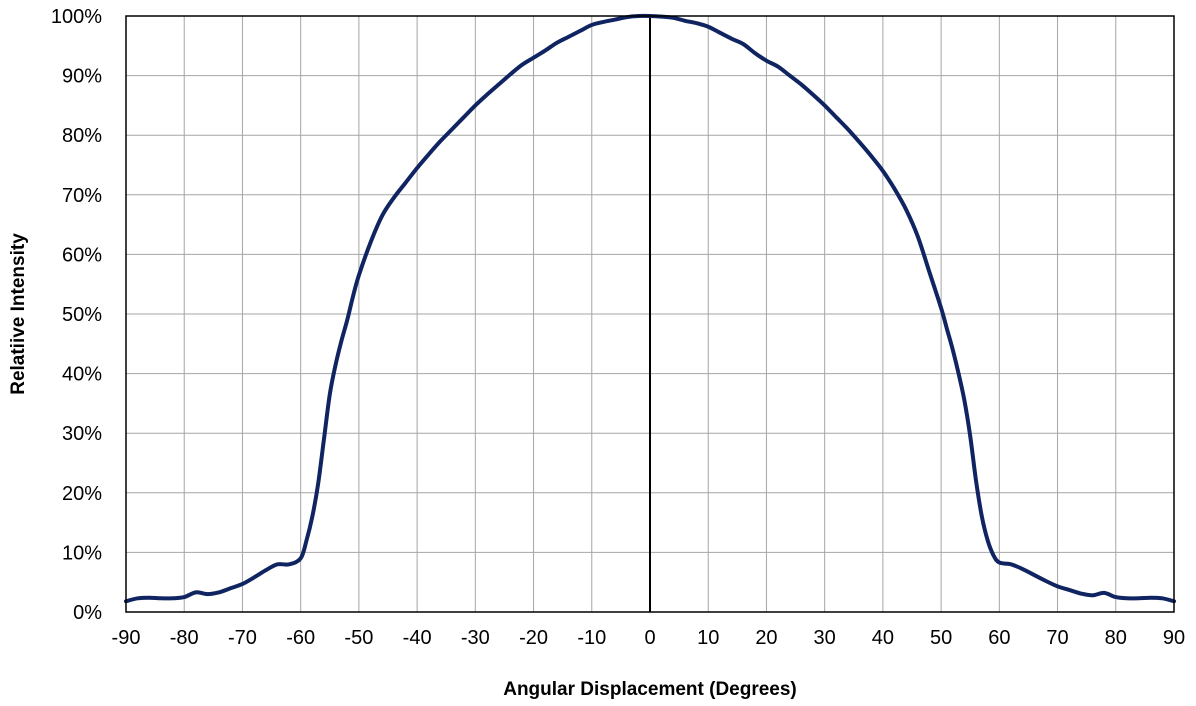 The image size is (1196, 706). I want to click on x-tick-label: 60, so click(999, 638).